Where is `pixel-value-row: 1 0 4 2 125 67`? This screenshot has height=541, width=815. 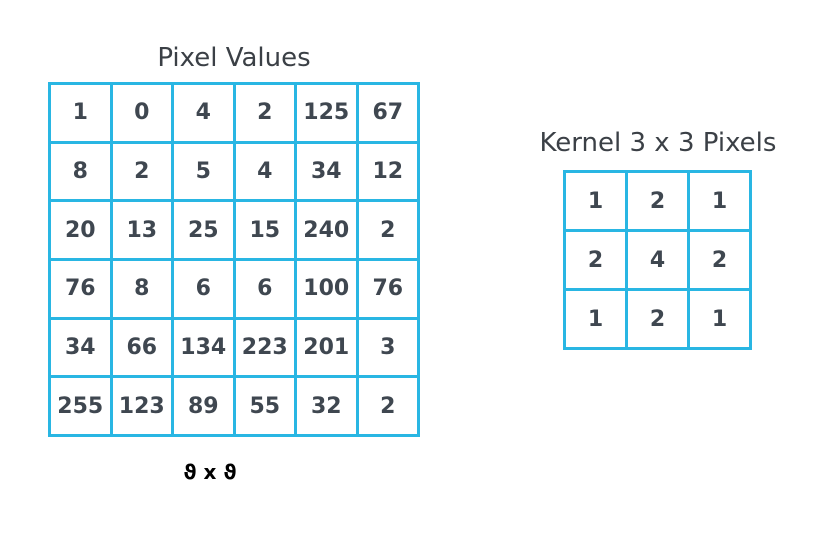 pixel-value-row: 1 0 4 2 125 67 is located at coordinates (234, 113).